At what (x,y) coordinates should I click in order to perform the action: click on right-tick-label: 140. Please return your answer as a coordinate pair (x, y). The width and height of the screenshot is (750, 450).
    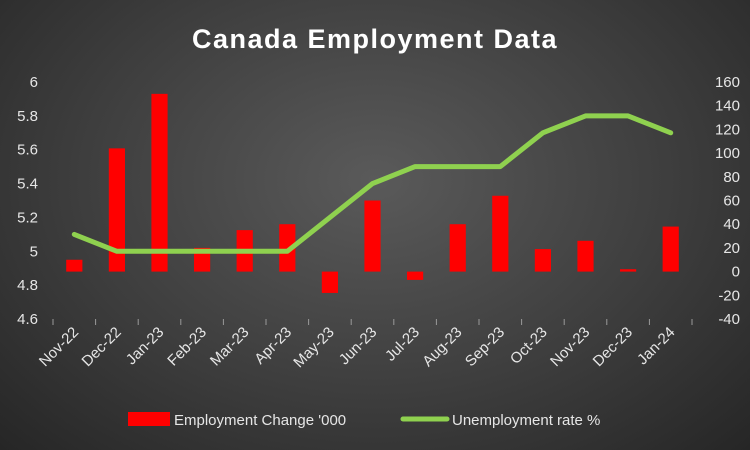
    Looking at the image, I should click on (727, 106).